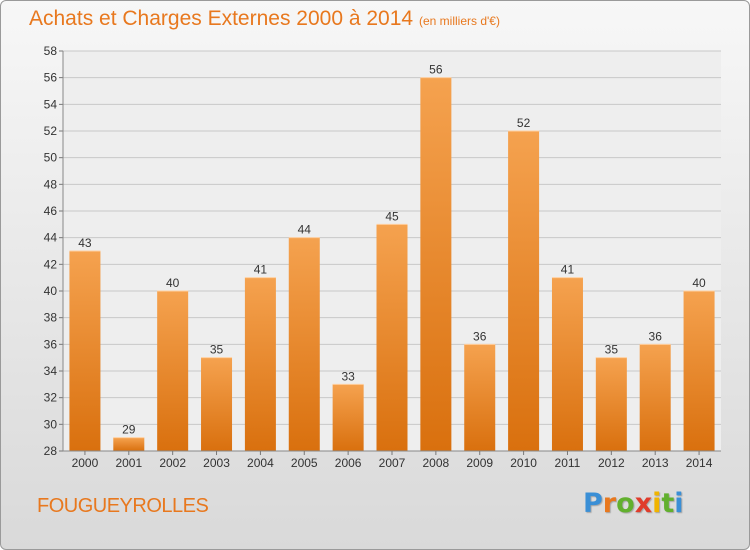 This screenshot has height=550, width=750. I want to click on y-tick-label: 54, so click(51, 104).